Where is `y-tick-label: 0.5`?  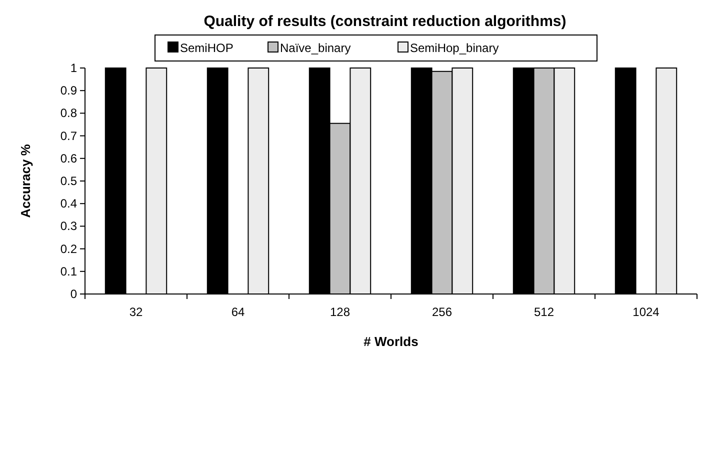 y-tick-label: 0.5 is located at coordinates (69, 181).